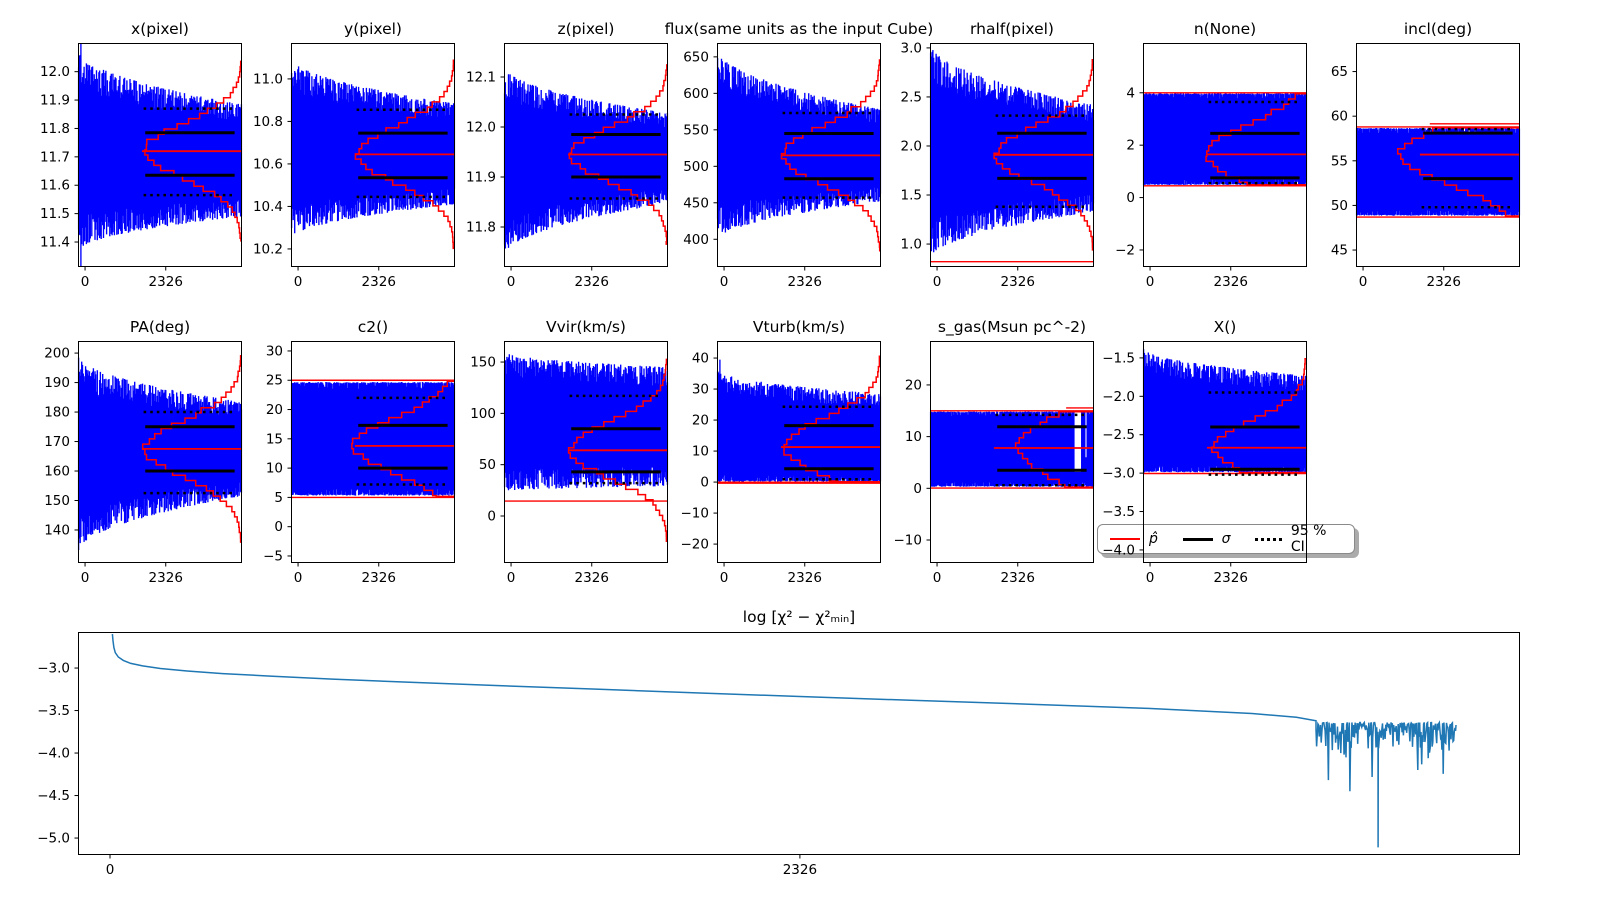 This screenshot has width=1600, height=900. Describe the element at coordinates (913, 437) in the screenshot. I see `y-tick-label: 10` at that location.